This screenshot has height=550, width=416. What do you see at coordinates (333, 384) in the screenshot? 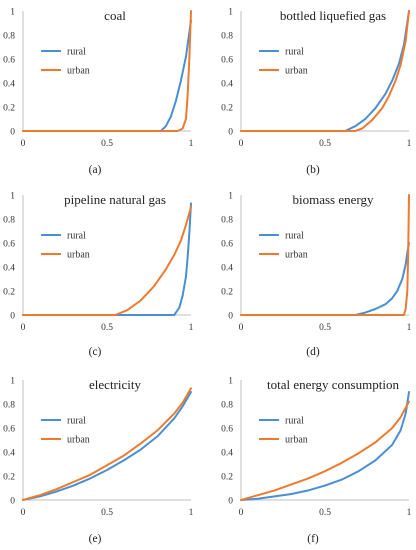
I see `chart-title: total energy consumption` at bounding box center [333, 384].